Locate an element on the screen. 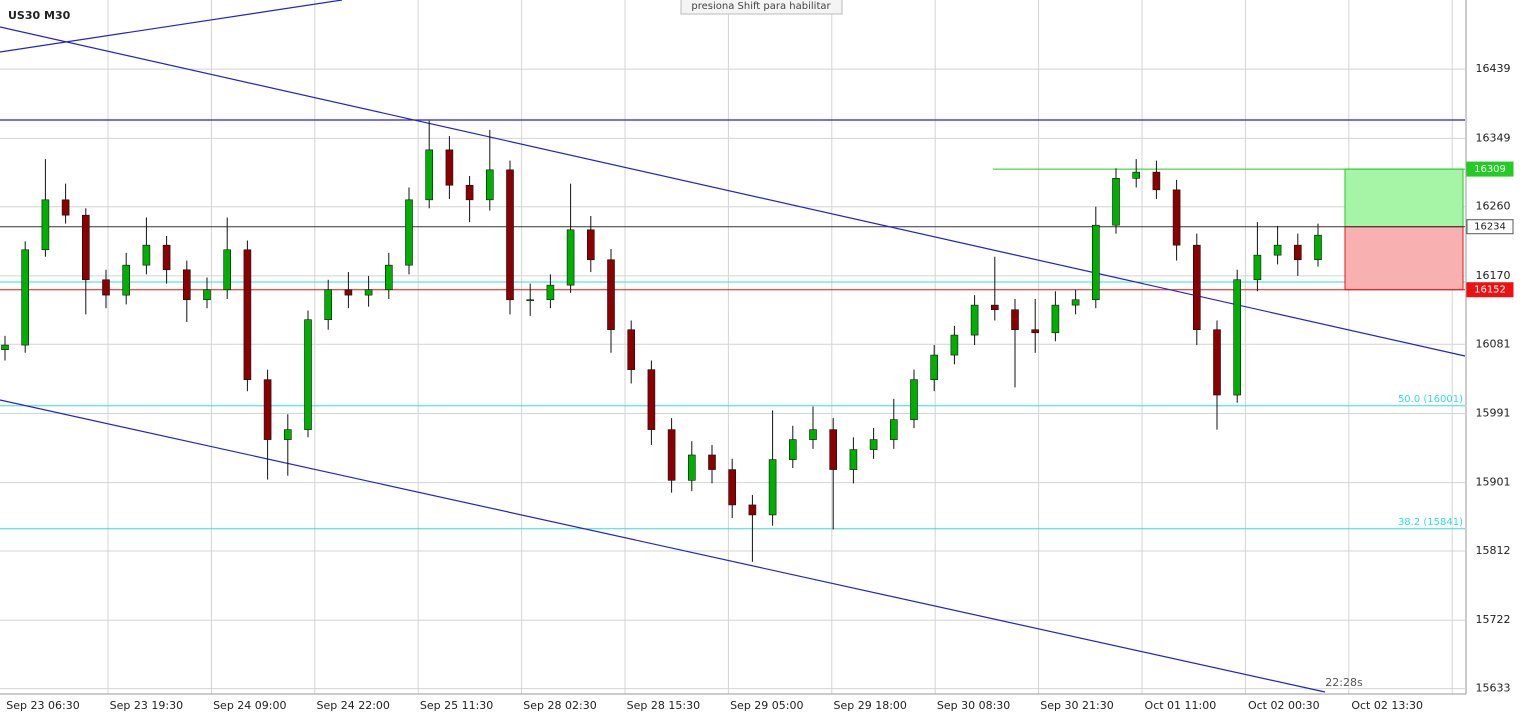  x-tick-label: Sep 28 15:30 is located at coordinates (663, 705).